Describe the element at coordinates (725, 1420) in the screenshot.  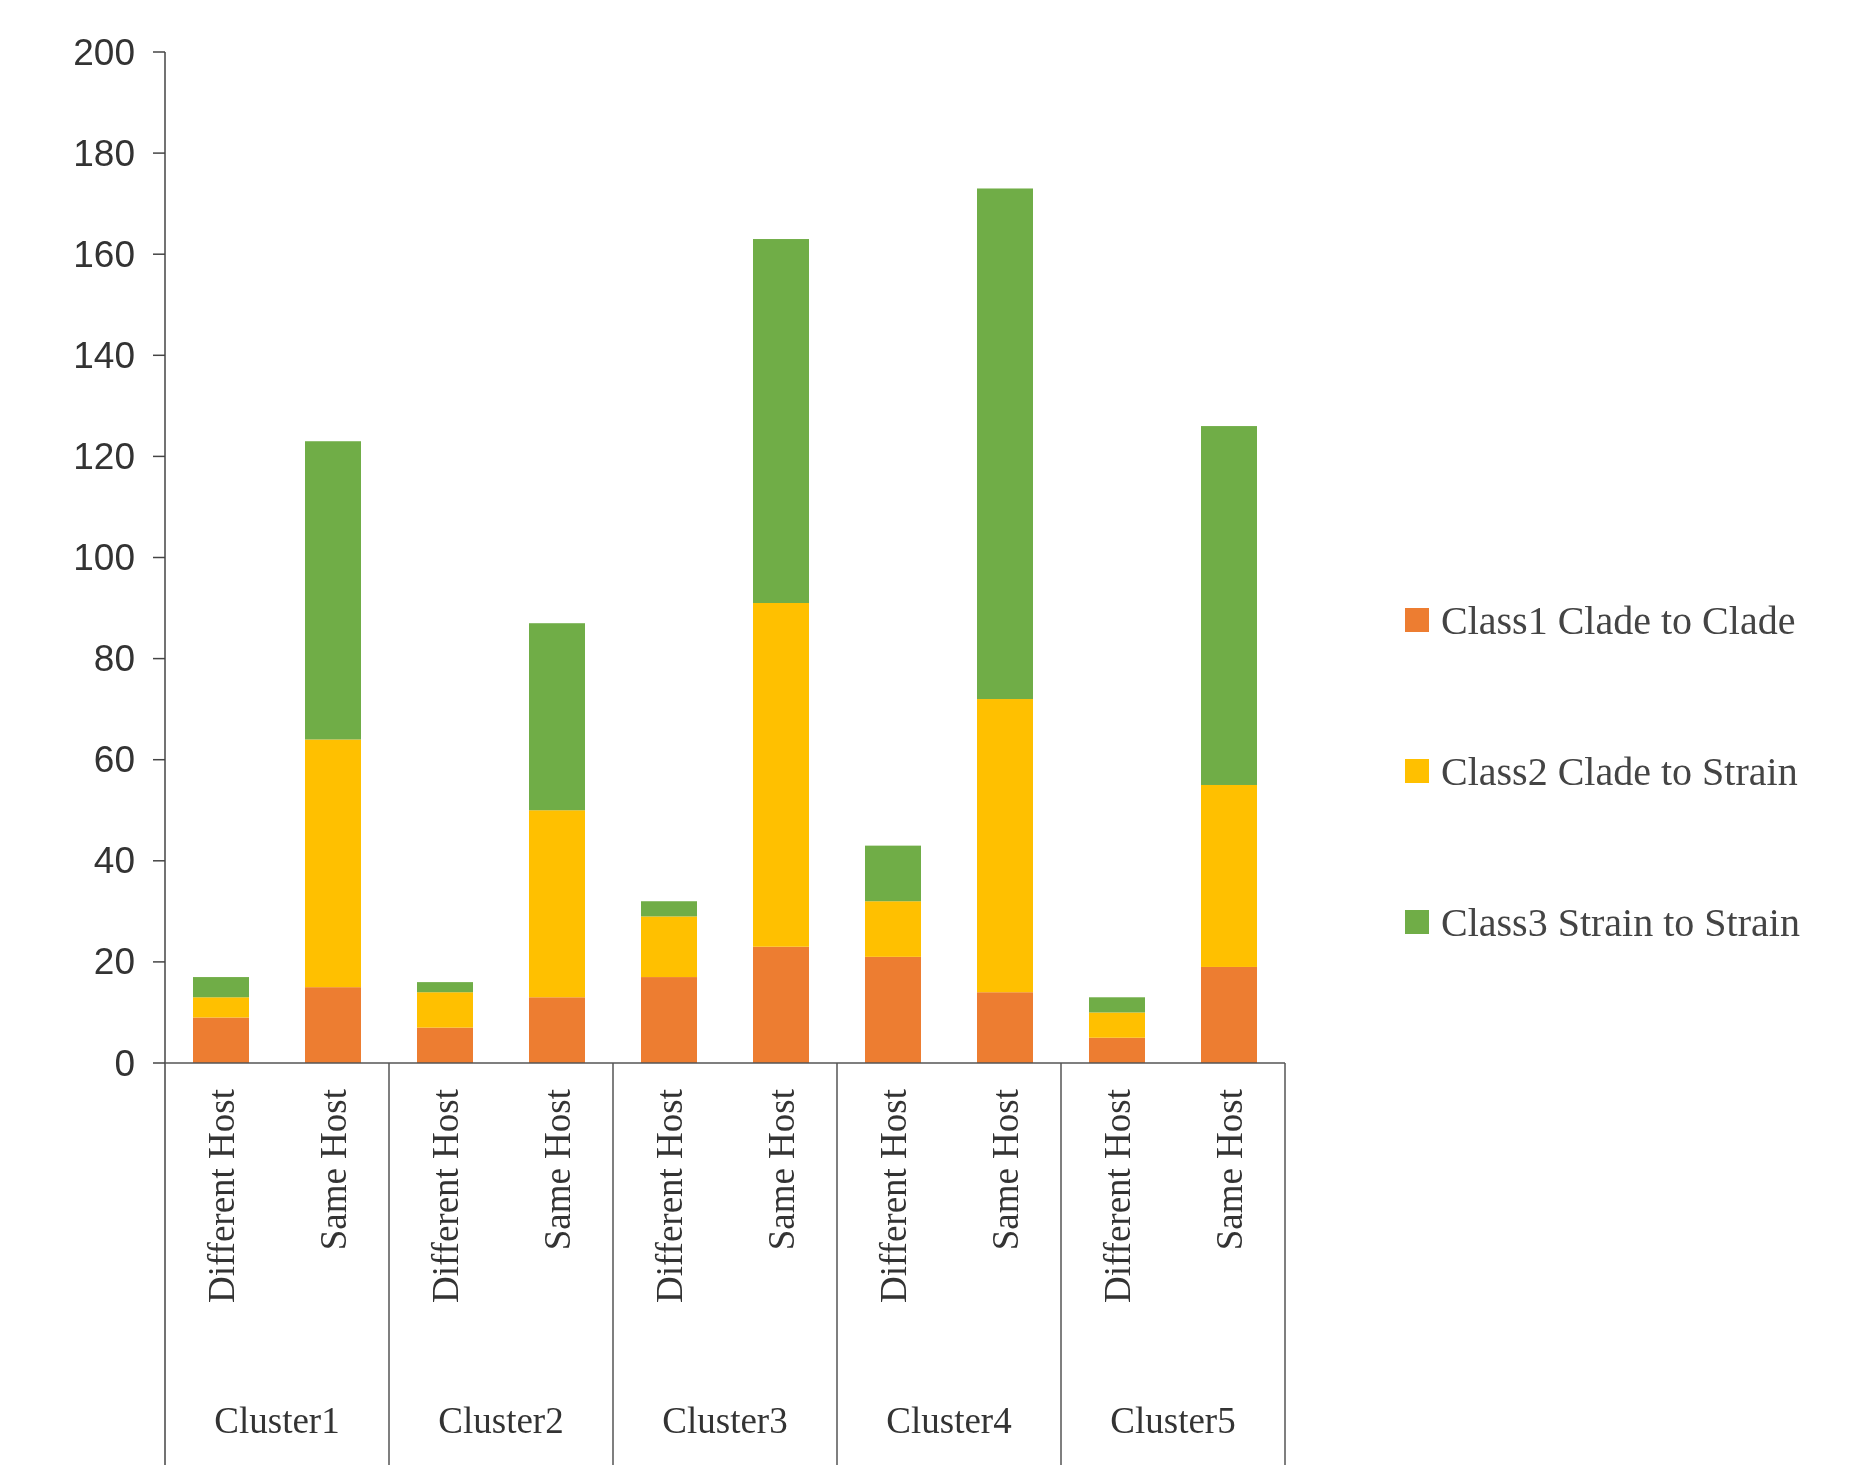
I see `text: Cluster3` at that location.